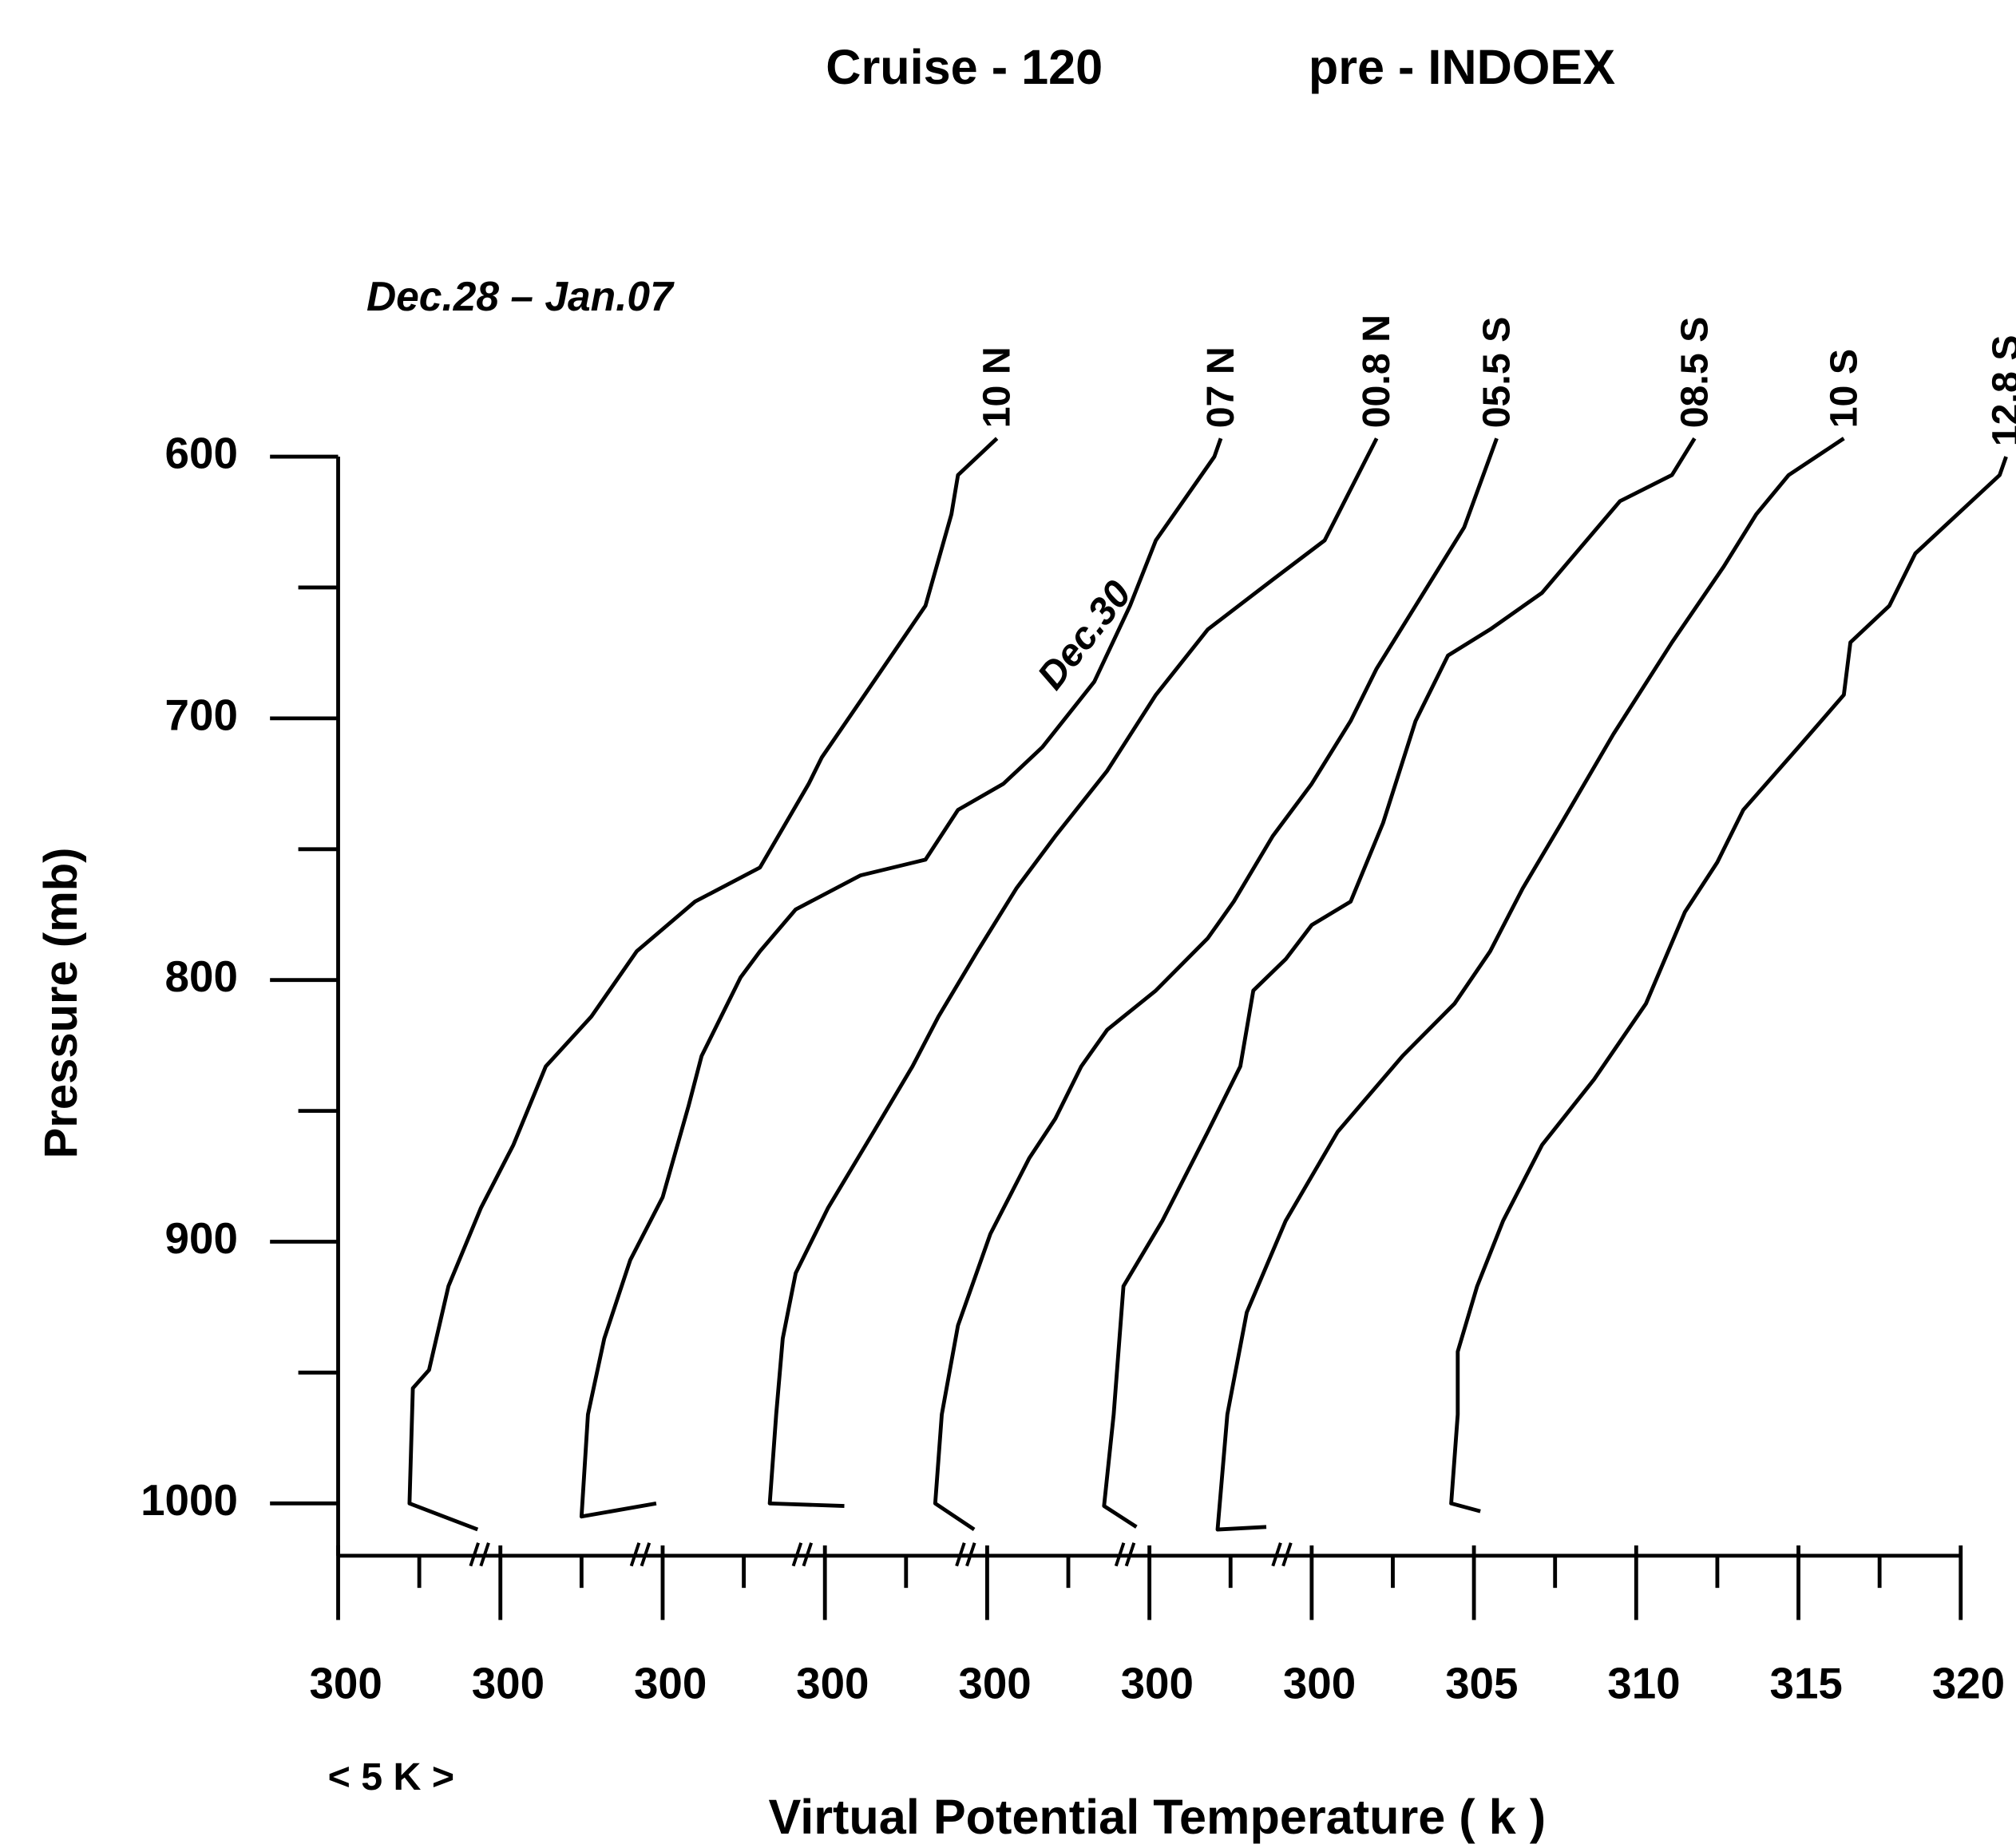 The image size is (2016, 1844). What do you see at coordinates (1694, 373) in the screenshot?
I see `series-label: 08.5 S` at bounding box center [1694, 373].